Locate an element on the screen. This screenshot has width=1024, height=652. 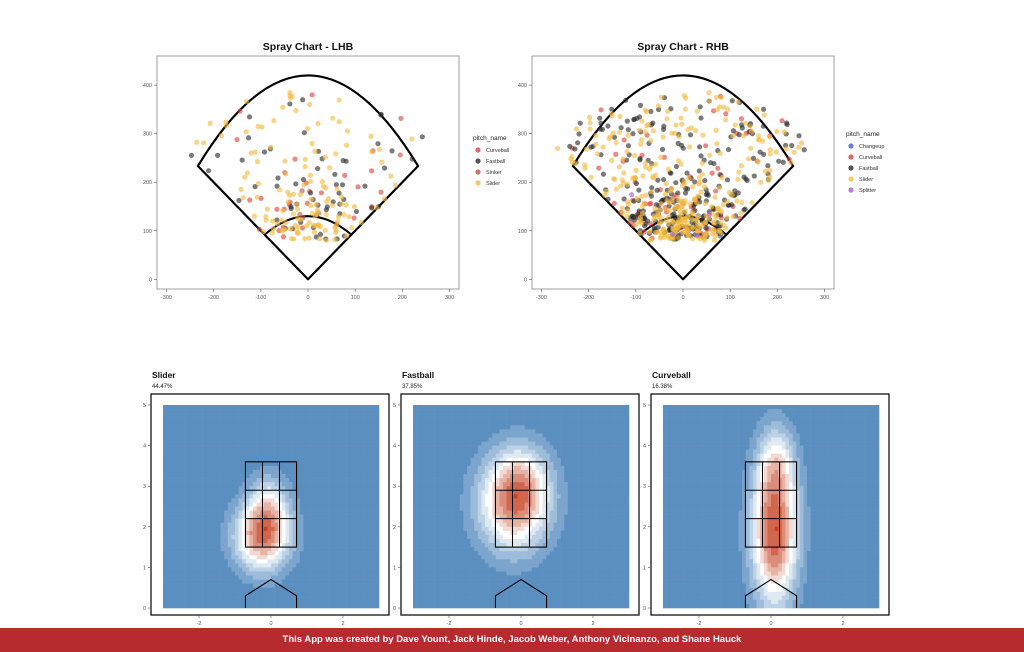
x-tick-label: -300 is located at coordinates (166, 298).